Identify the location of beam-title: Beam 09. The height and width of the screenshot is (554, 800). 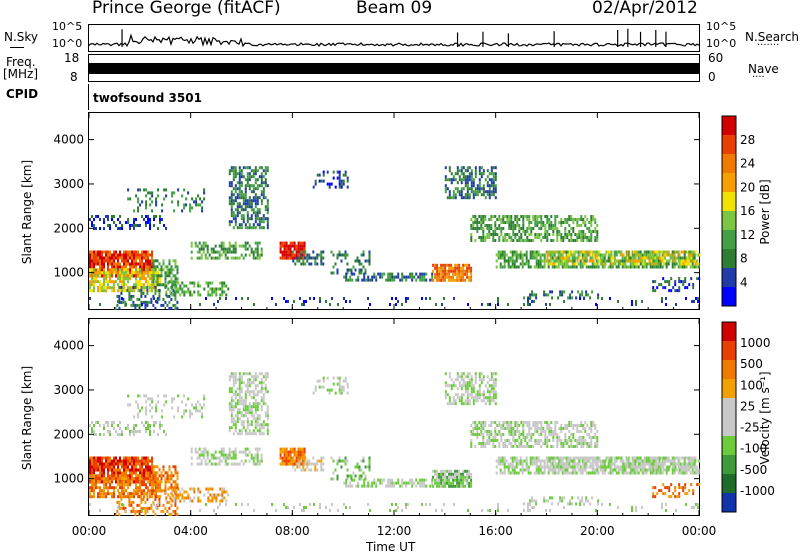
(394, 9).